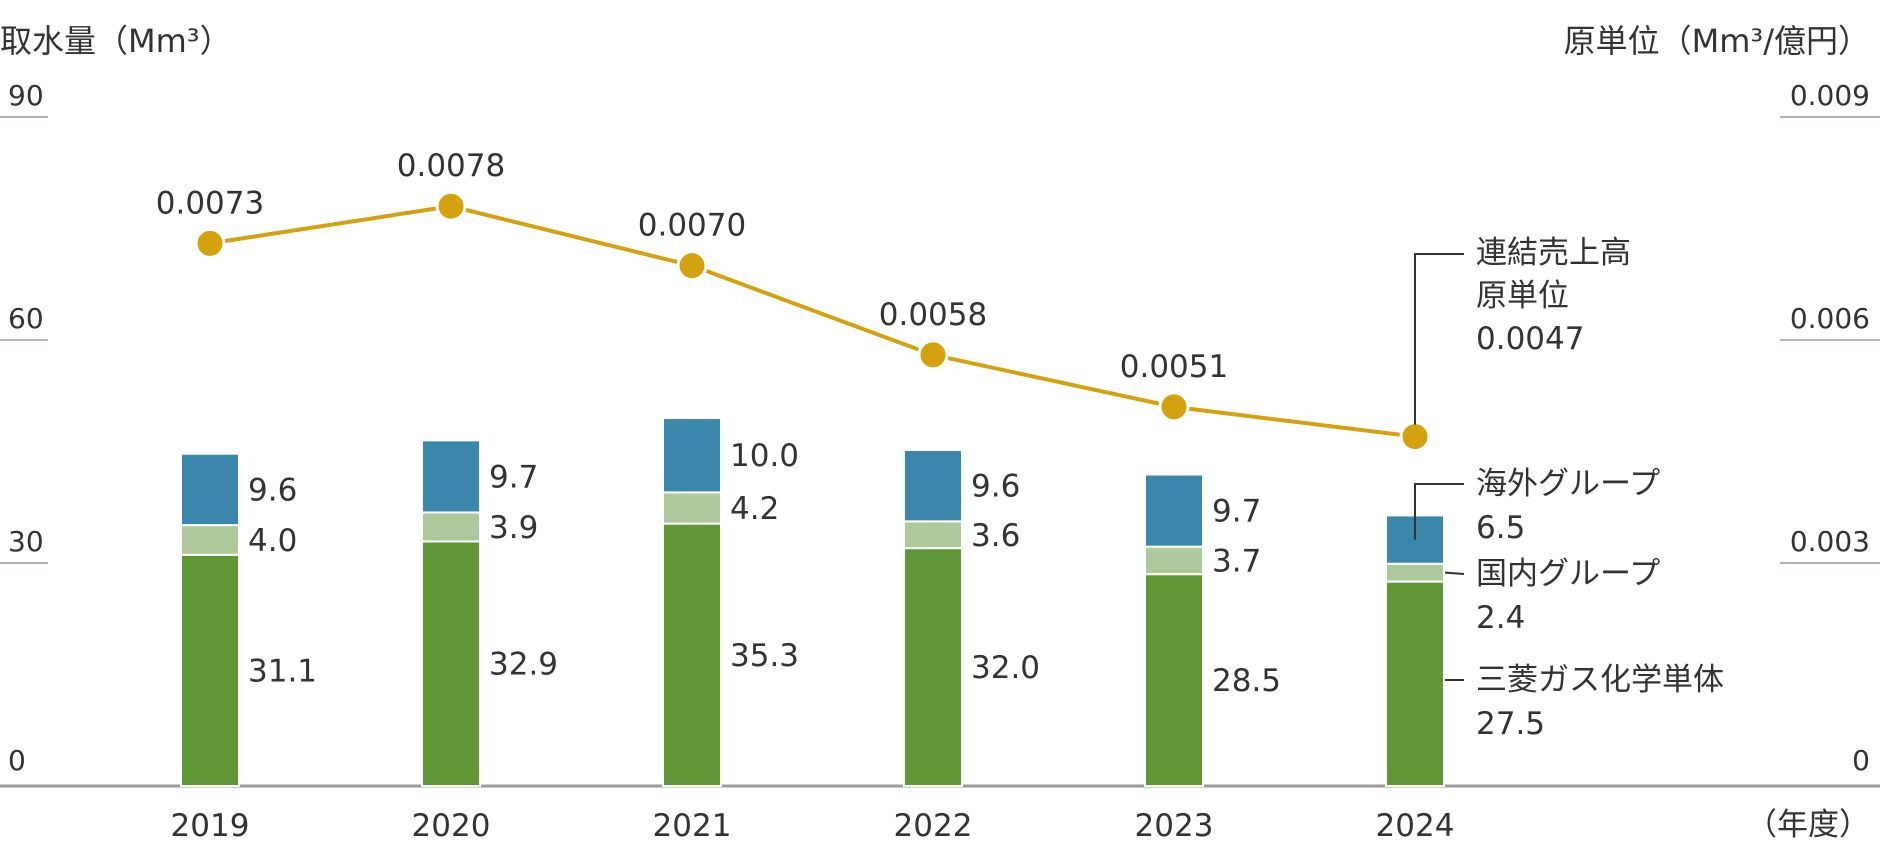 The image size is (1880, 860). Describe the element at coordinates (1530, 339) in the screenshot. I see `legend-unit-value: 0.0047` at that location.